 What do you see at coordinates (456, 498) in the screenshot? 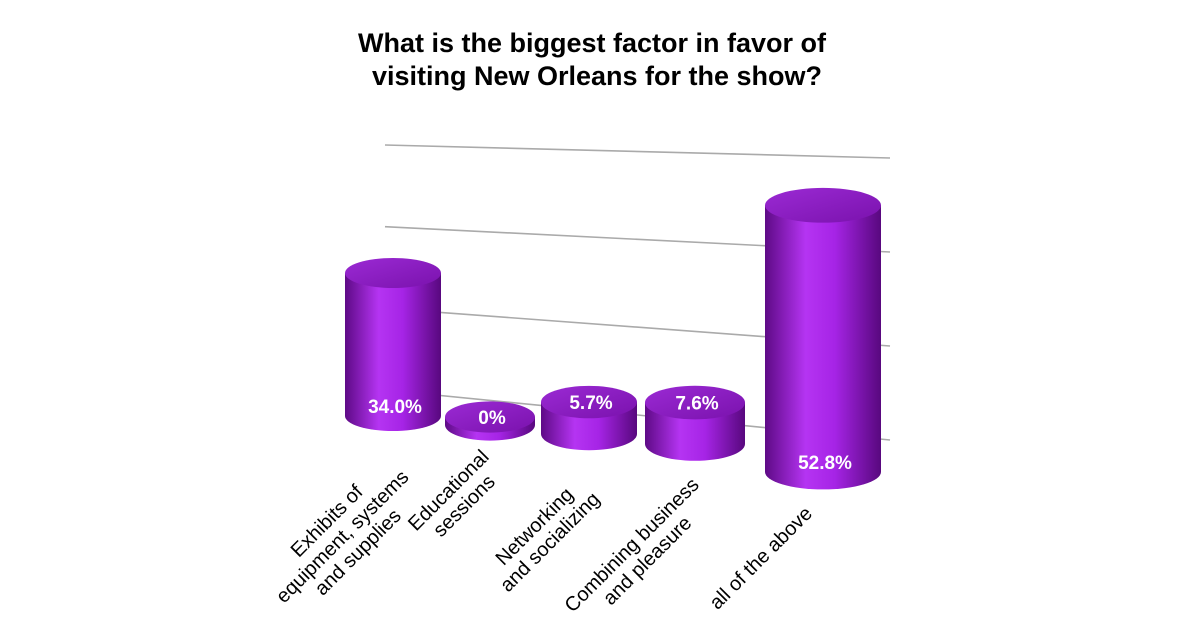
I see `x-tick-label: Educationalsessions` at bounding box center [456, 498].